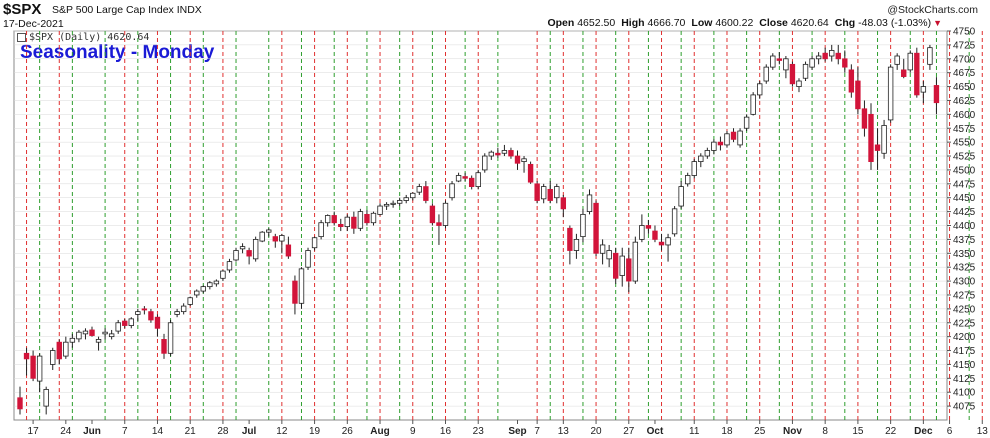  What do you see at coordinates (794, 23) in the screenshot?
I see `close-value: Close 4620.64` at bounding box center [794, 23].